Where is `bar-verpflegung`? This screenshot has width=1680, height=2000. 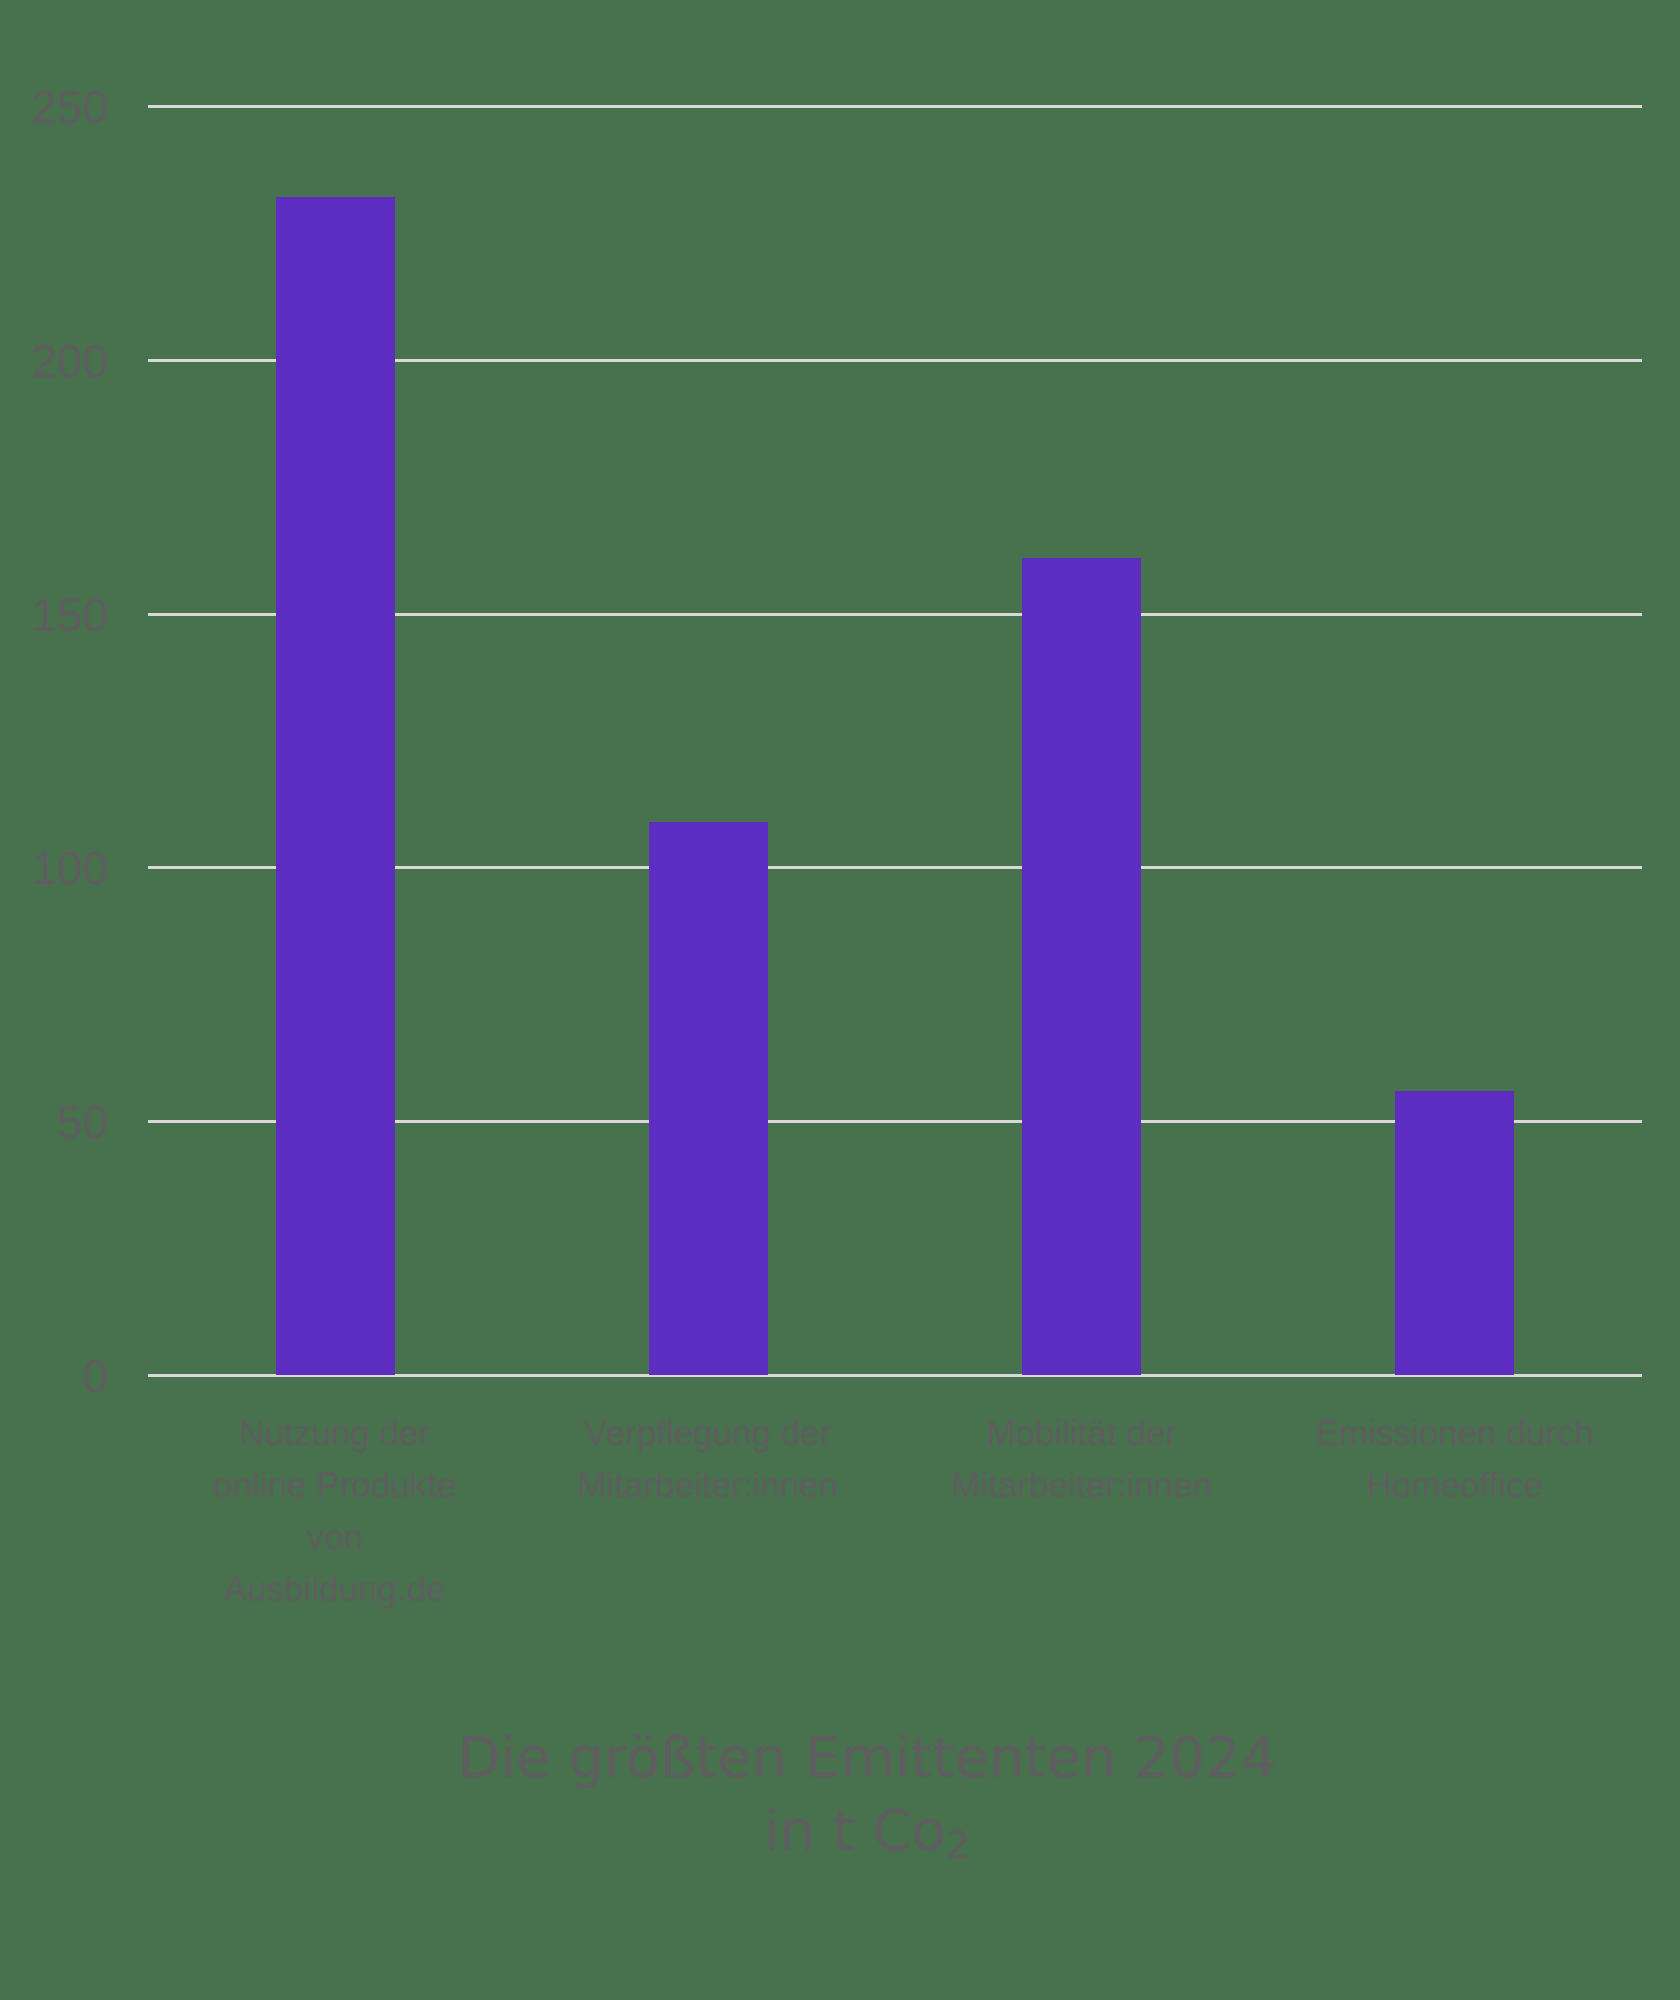
bar-verpflegung is located at coordinates (708, 1098).